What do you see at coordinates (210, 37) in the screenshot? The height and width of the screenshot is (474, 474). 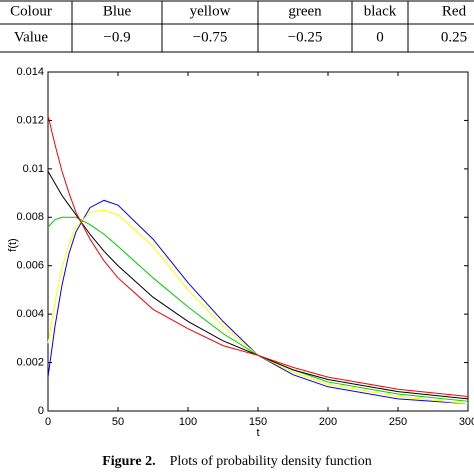 I see `table-cell: −0.75` at bounding box center [210, 37].